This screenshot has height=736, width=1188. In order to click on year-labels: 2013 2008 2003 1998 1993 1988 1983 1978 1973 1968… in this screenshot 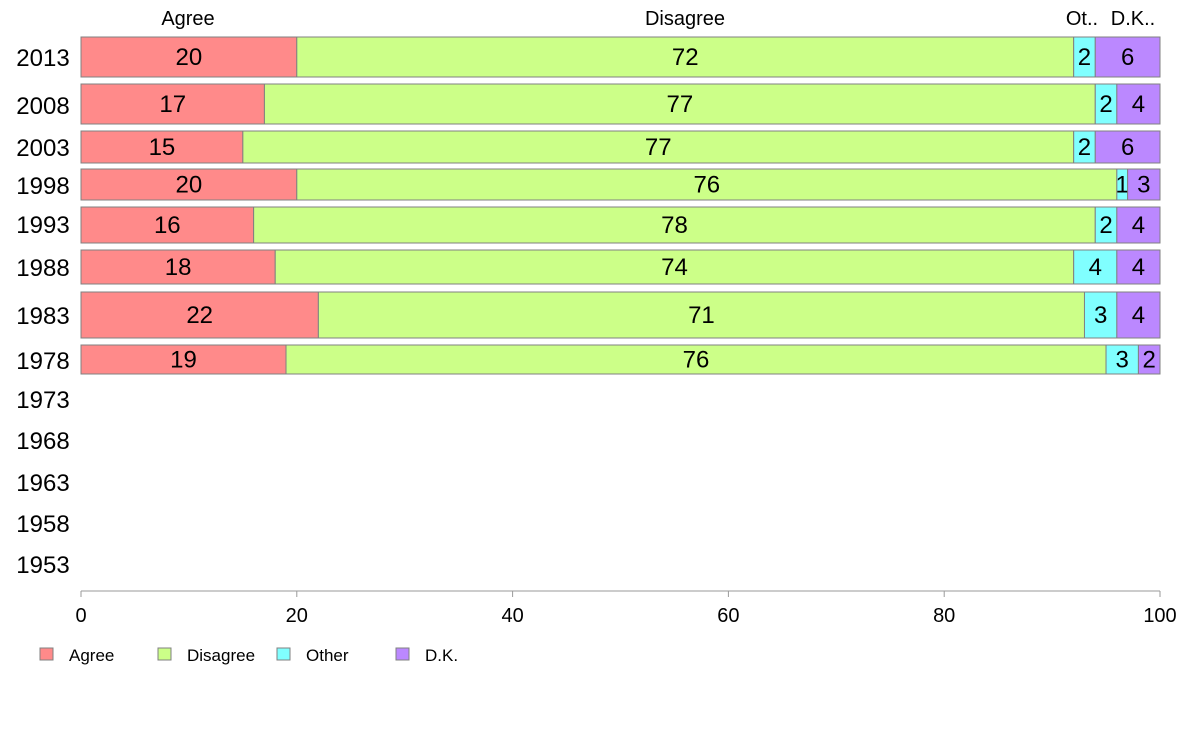, I will do `click(42, 312)`.